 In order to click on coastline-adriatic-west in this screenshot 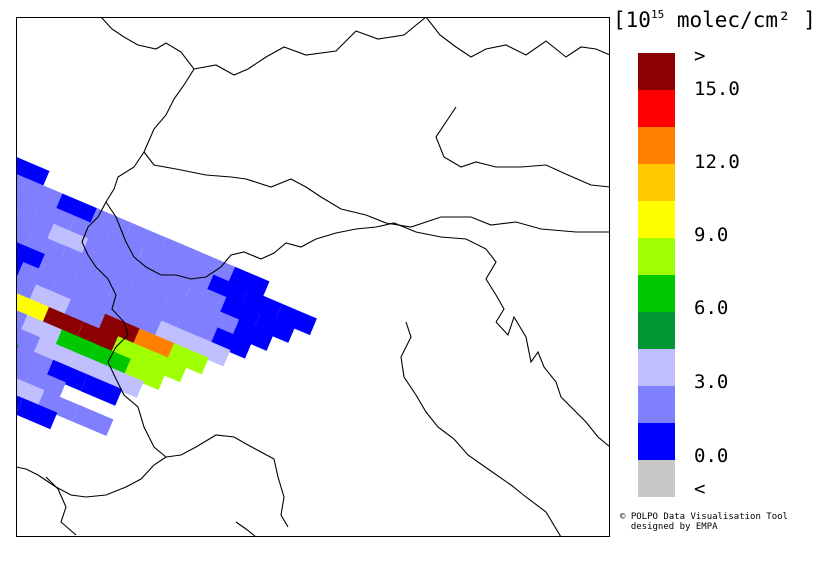, I will do `click(481, 429)`.